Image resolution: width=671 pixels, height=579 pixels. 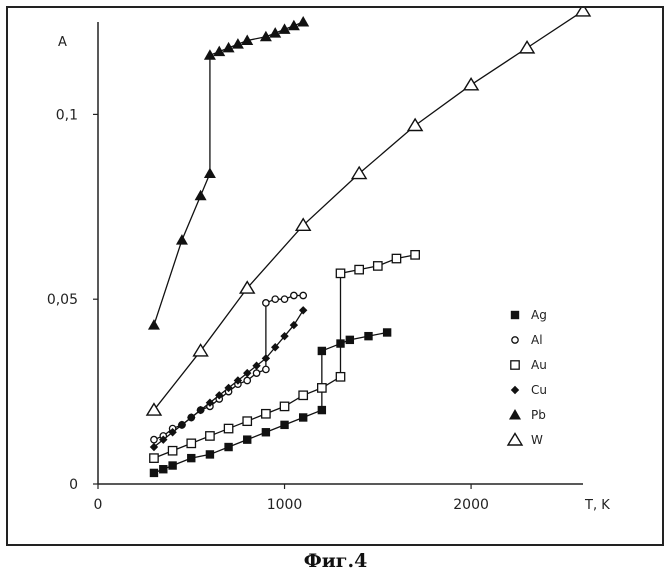 What do you see at coordinates (62, 42) in the screenshot?
I see `y-axis-label: A` at bounding box center [62, 42].